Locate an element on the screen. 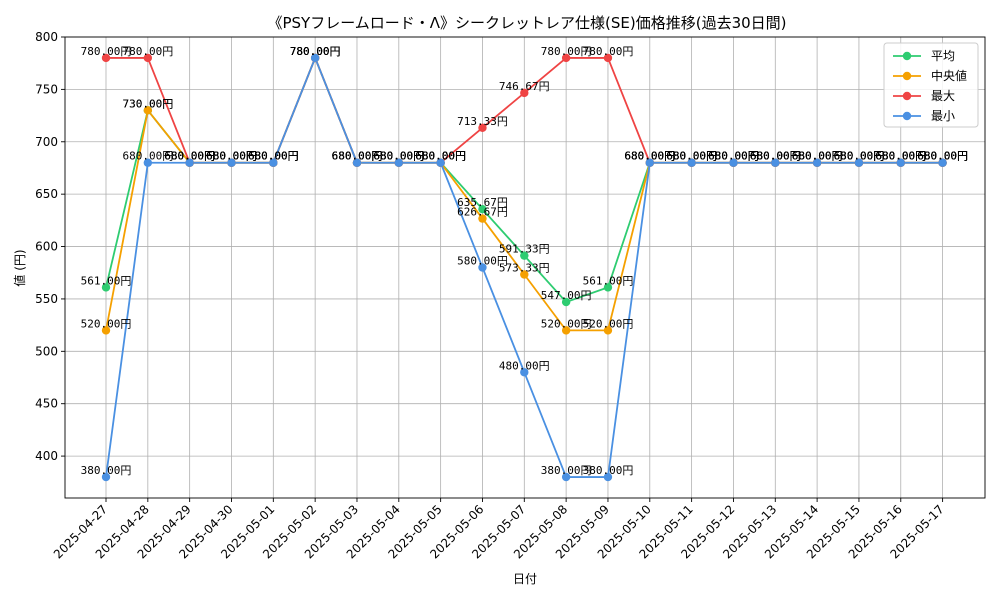 This screenshot has height=600, width=1000. data-label: 730.00円 is located at coordinates (147, 103).